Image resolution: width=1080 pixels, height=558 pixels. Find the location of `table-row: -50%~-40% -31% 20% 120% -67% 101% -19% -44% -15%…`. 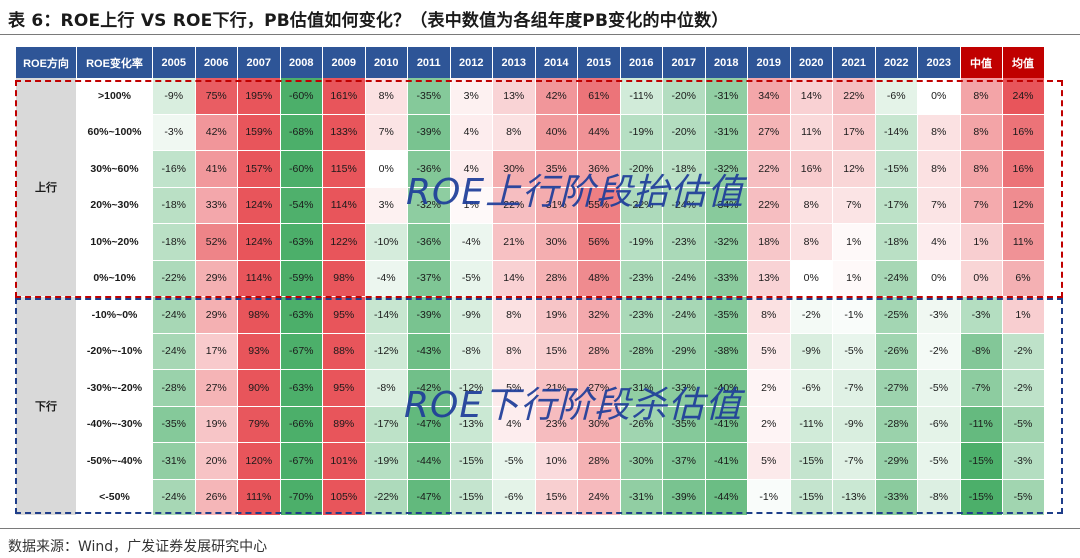

table-row: -50%~-40% -31% 20% 120% -67% 101% -19% -44% -15%… is located at coordinates (530, 461).